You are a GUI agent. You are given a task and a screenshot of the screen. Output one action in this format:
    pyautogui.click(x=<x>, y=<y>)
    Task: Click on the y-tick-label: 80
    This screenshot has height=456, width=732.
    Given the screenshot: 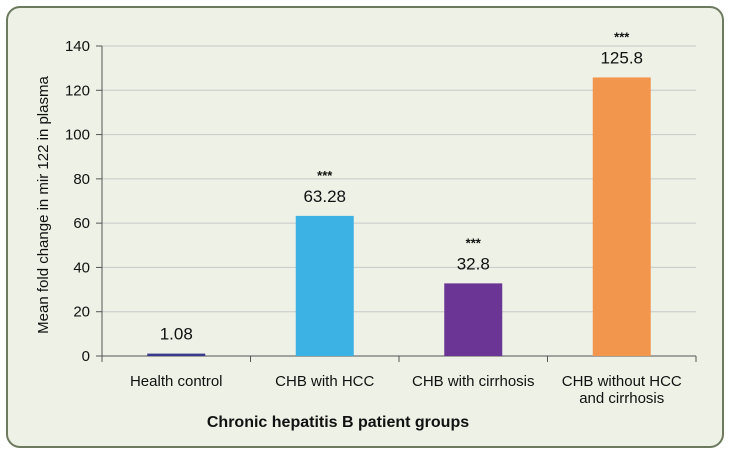 What is the action you would take?
    pyautogui.click(x=81, y=179)
    